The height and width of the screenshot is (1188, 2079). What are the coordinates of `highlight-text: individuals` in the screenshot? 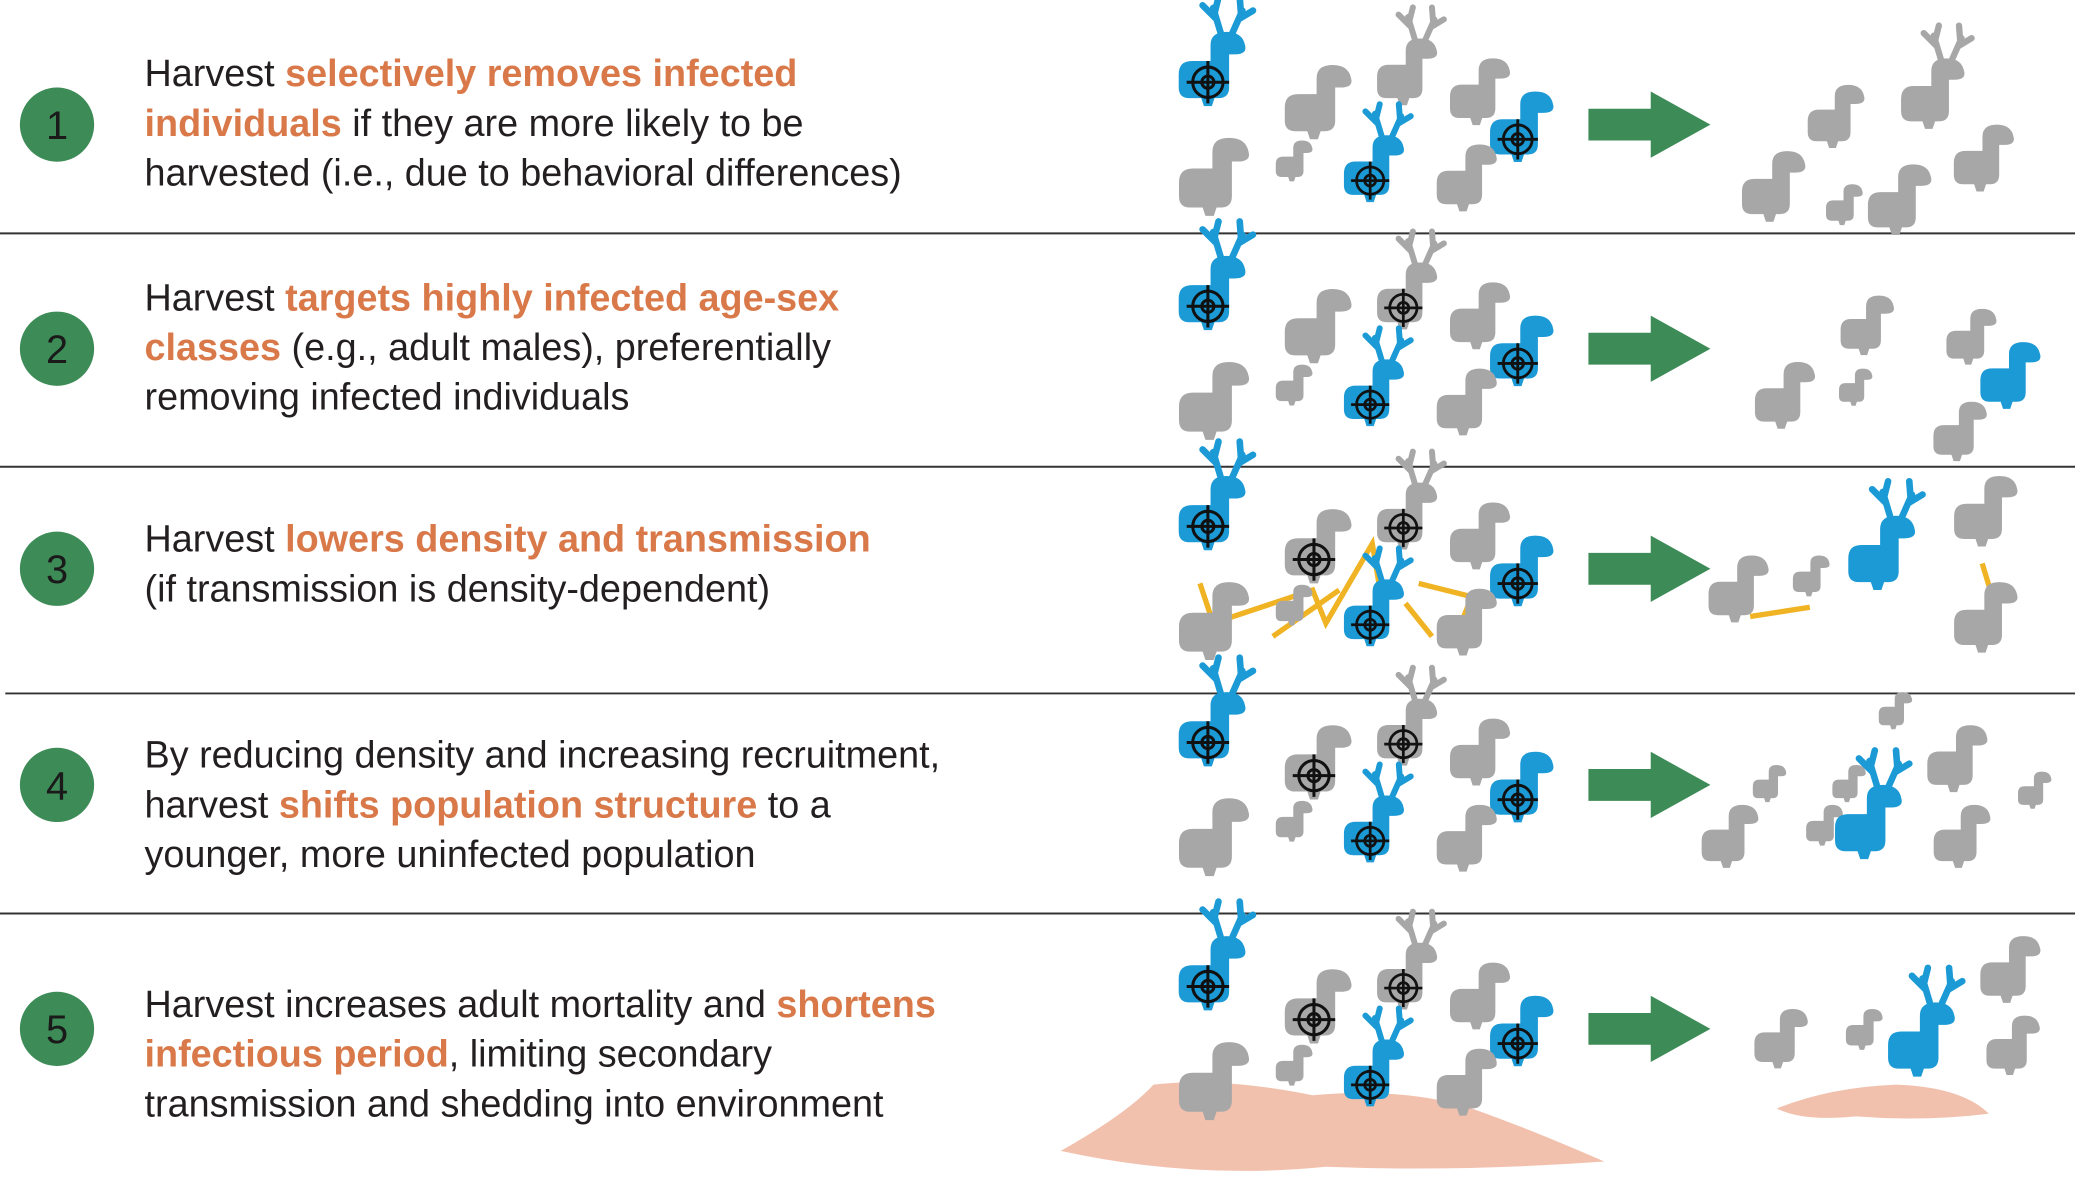 It's located at (243, 124).